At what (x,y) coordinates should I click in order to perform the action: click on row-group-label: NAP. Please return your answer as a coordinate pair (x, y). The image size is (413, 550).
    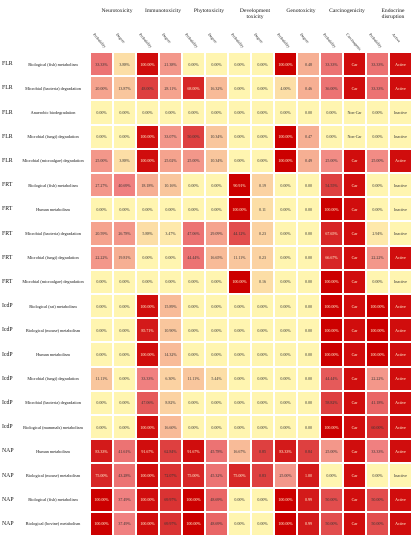
    Looking at the image, I should click on (8, 523).